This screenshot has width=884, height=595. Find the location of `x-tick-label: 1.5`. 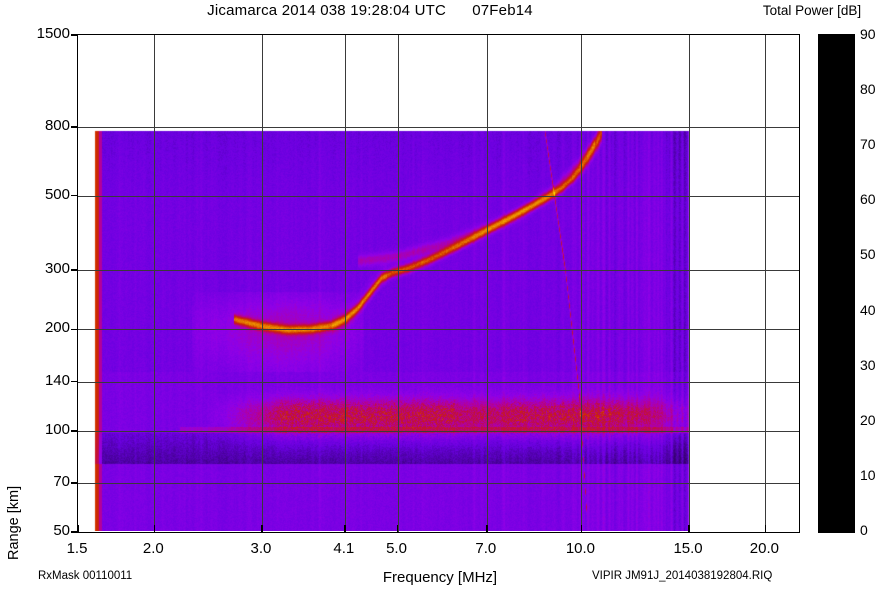

x-tick-label: 1.5 is located at coordinates (77, 548).